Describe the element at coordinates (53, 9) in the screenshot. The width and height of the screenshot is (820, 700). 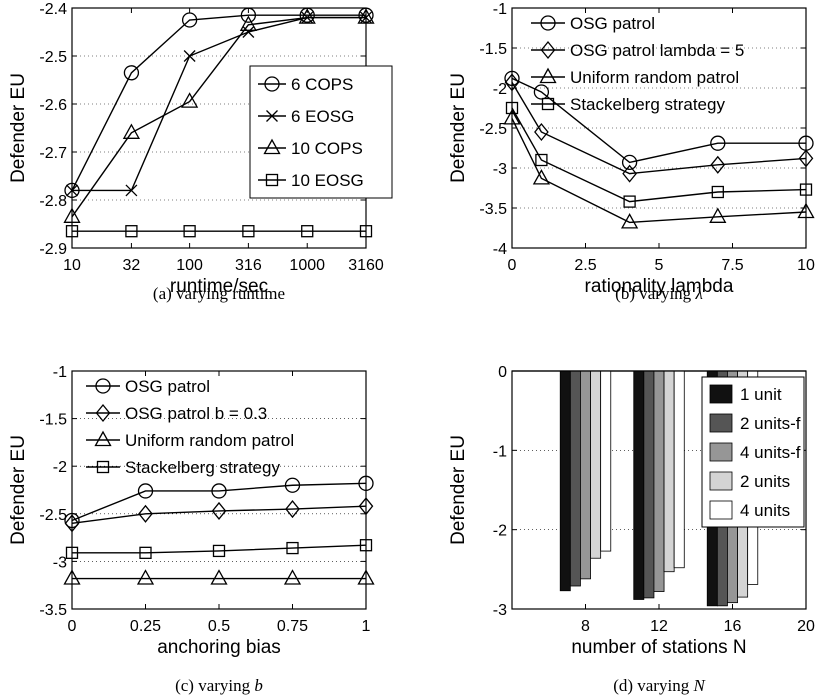
I see `y-tick-label: -2.4` at that location.